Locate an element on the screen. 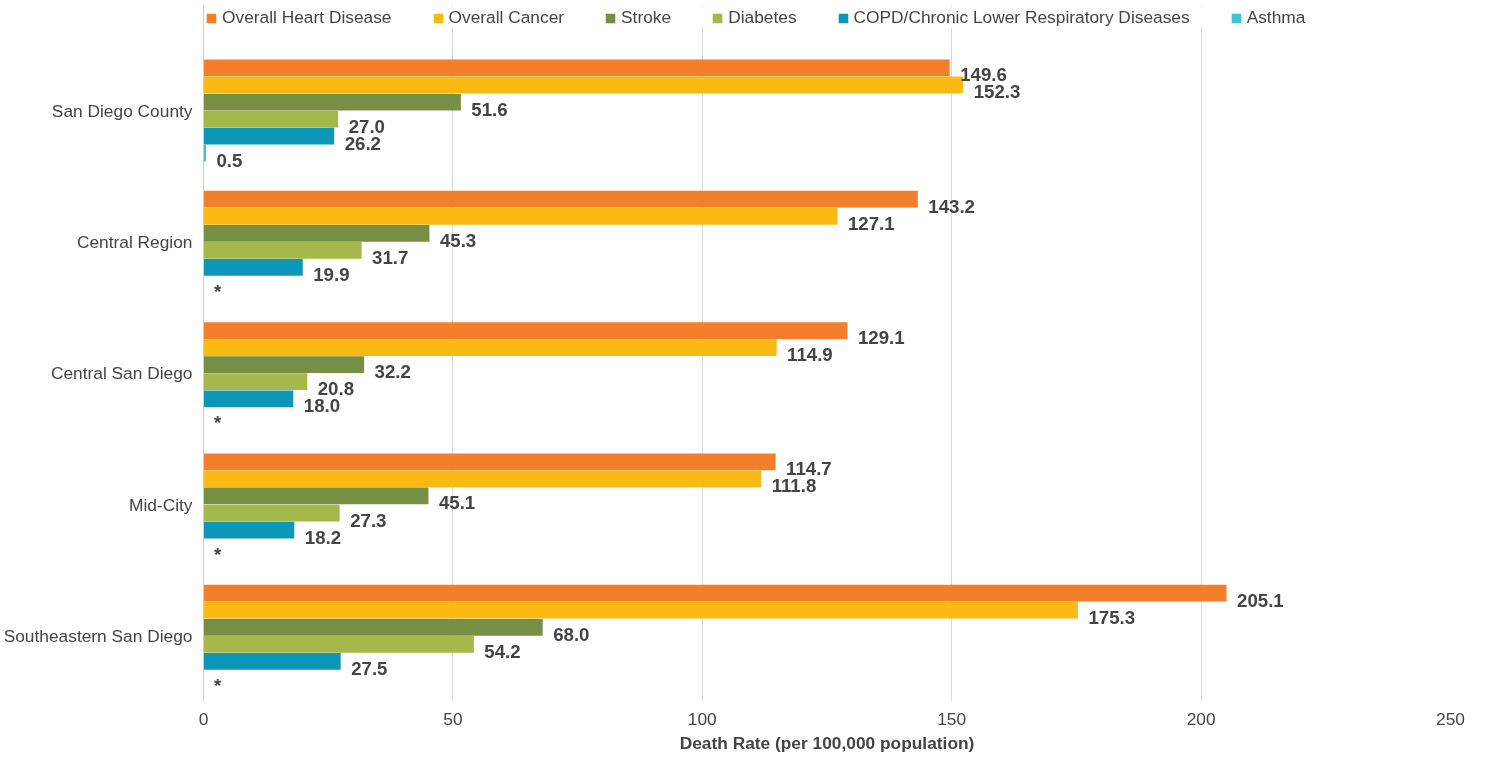 The image size is (1491, 765). data-label: 51.6 is located at coordinates (489, 109).